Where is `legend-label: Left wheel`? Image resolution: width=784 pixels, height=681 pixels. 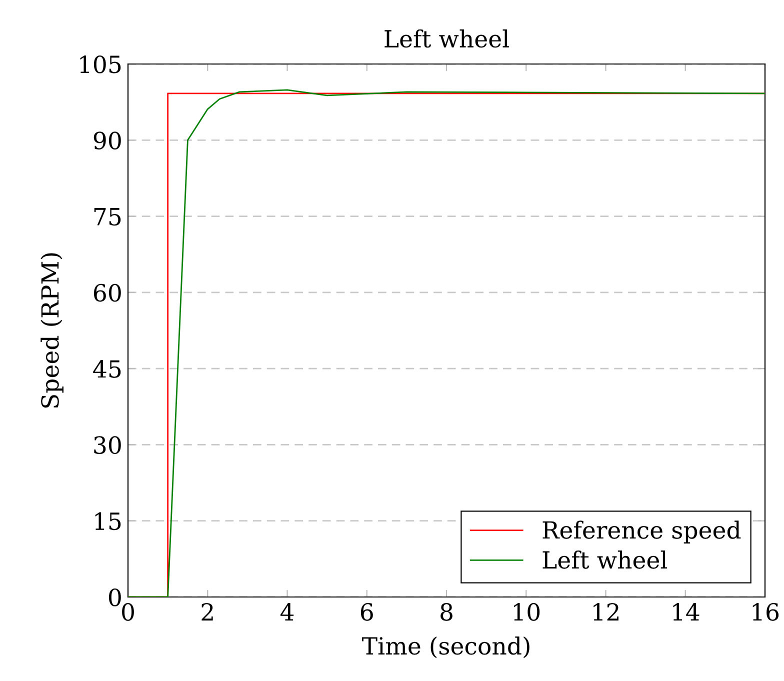
legend-label: Left wheel is located at coordinates (605, 559).